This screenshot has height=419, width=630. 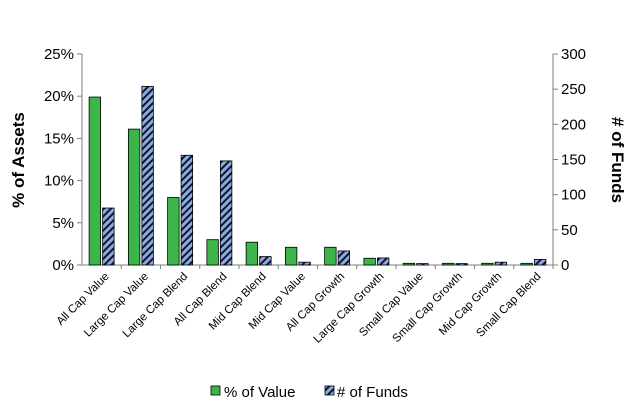 I want to click on legend-label-value: % of Value, so click(x=259, y=392).